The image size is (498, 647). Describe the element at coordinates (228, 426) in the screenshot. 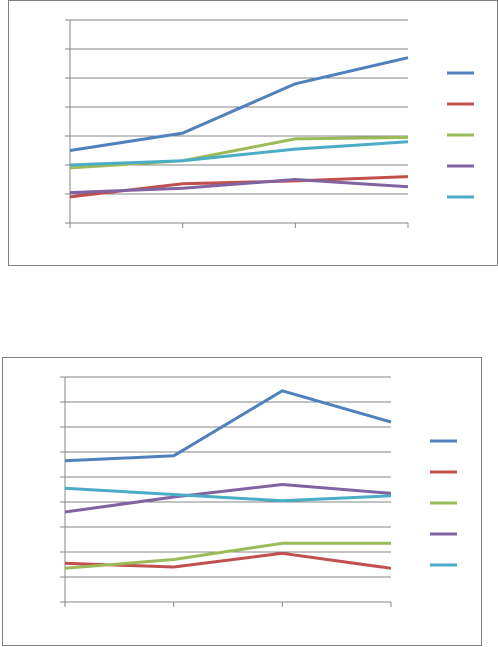

I see `chart-2-series-1-line` at that location.